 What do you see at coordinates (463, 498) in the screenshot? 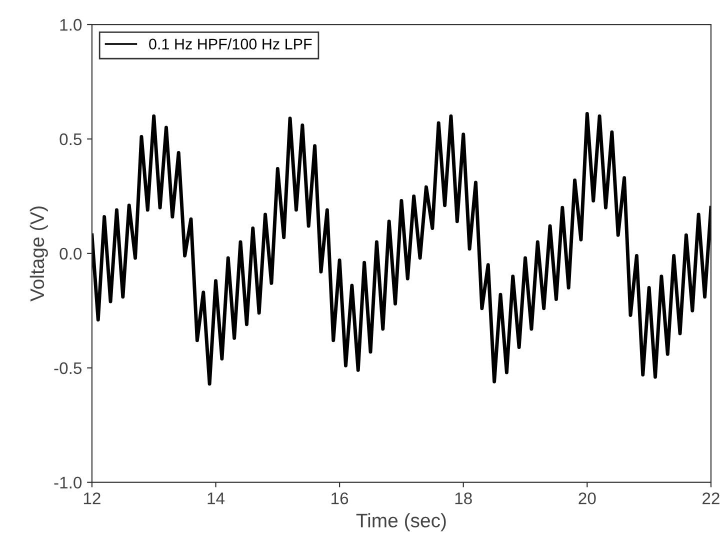
I see `x-tick-label: 18` at bounding box center [463, 498].